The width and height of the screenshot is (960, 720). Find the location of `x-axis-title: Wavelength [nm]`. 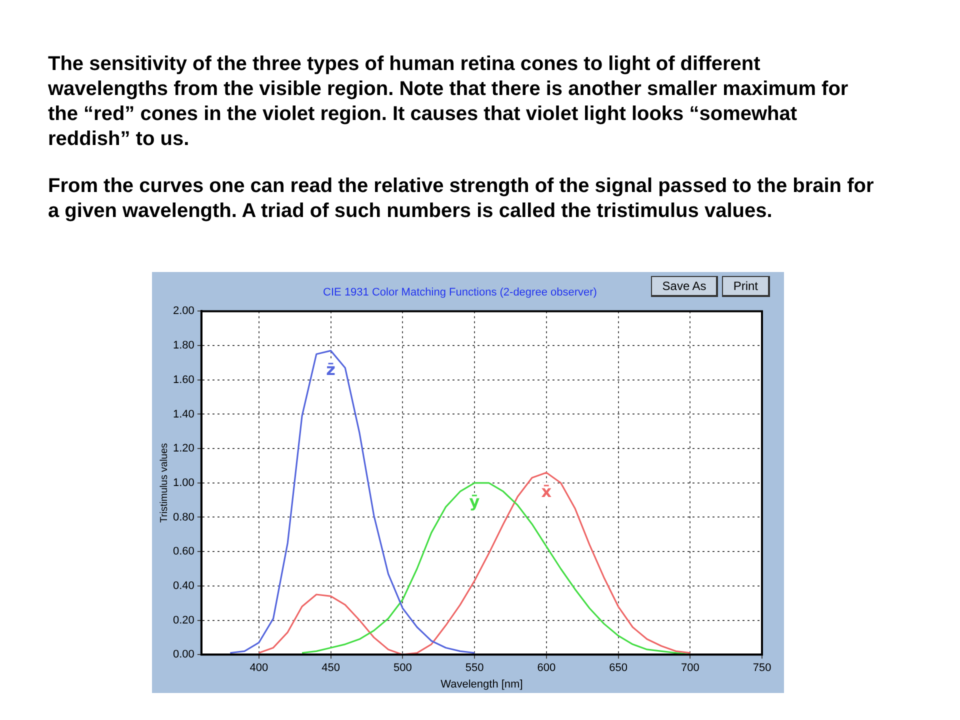

x-axis-title: Wavelength [nm] is located at coordinates (481, 684).